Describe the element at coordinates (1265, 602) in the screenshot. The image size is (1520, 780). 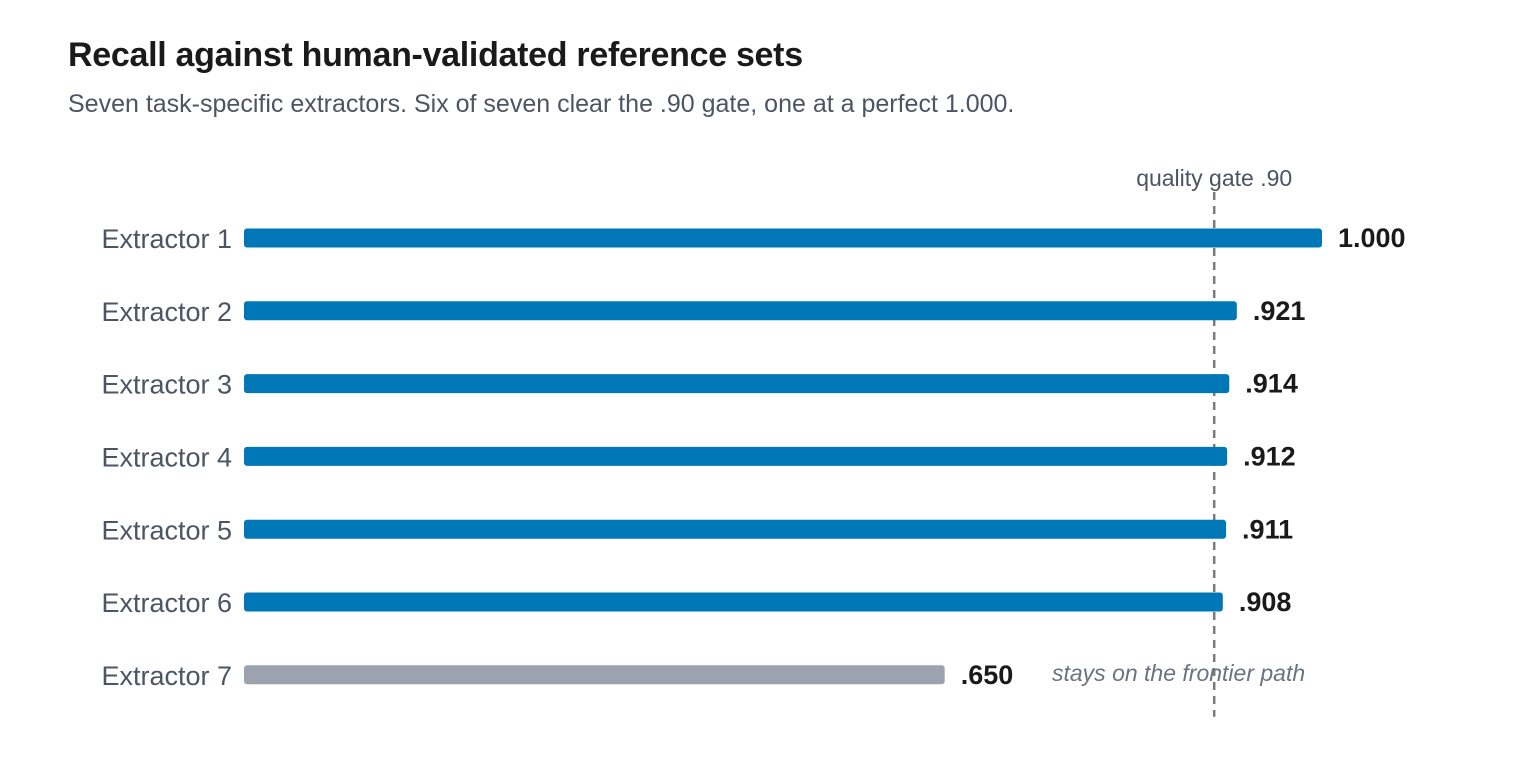
I see `value-label: .908` at that location.